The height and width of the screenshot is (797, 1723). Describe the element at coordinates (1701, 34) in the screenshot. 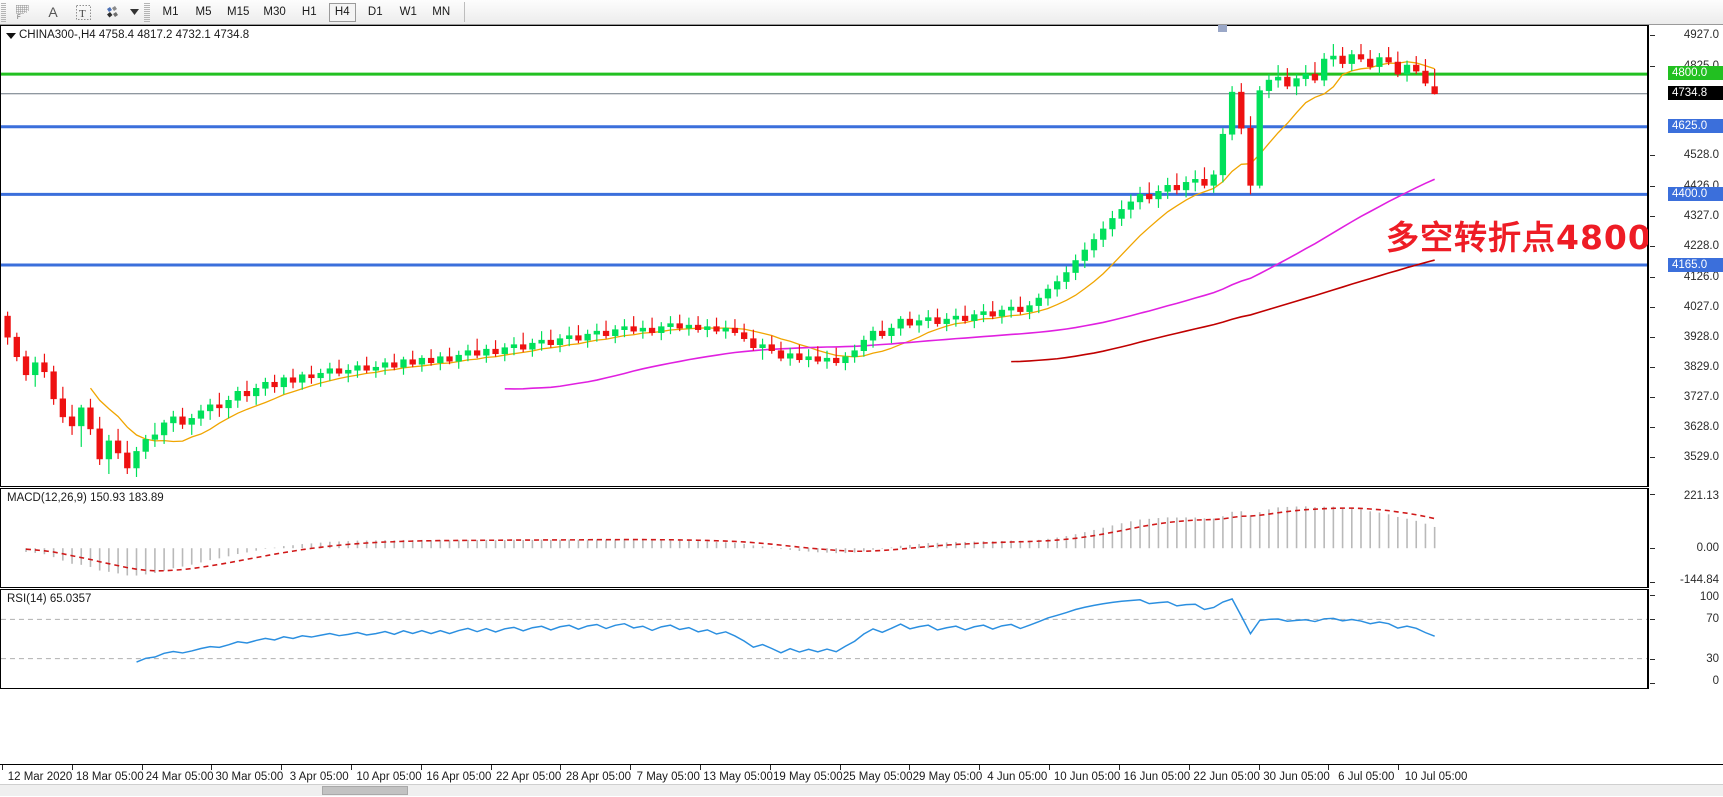

I see `price-axis-label: 4927.0` at that location.